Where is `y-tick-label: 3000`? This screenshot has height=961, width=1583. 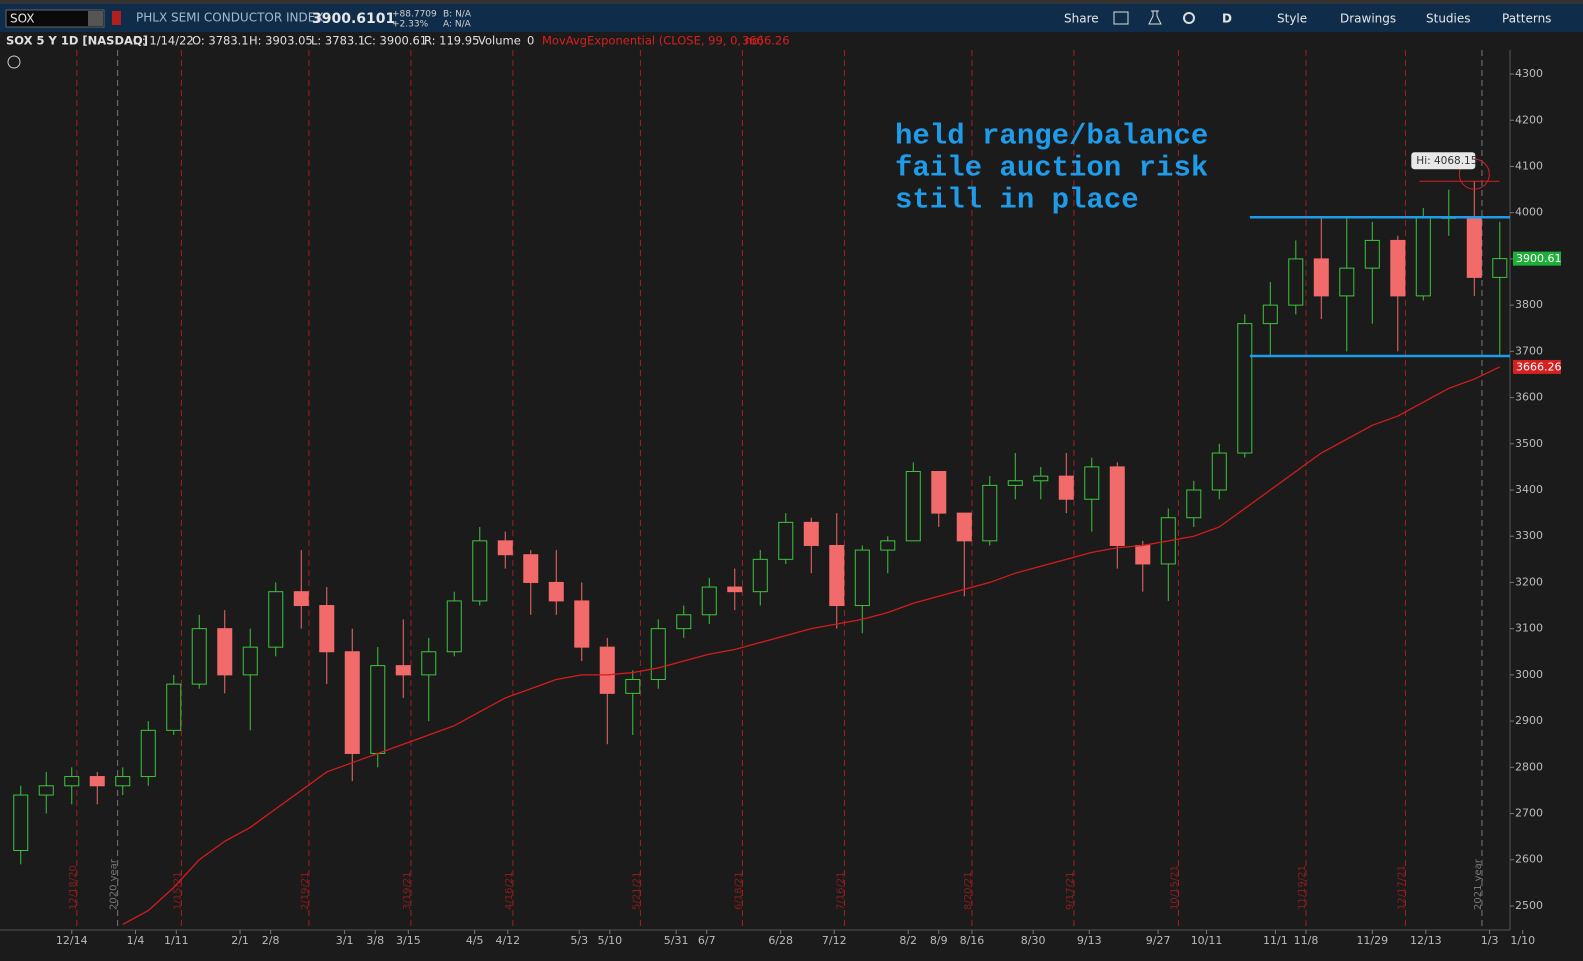
y-tick-label: 3000 is located at coordinates (1529, 674).